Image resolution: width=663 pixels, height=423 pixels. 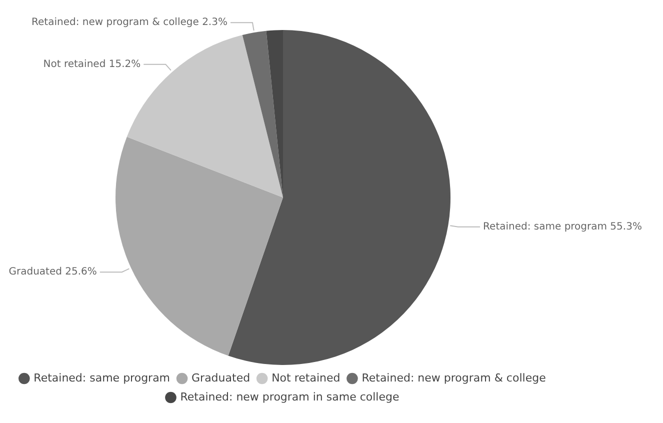 I want to click on category-label: Not retained 15.2%, so click(x=92, y=64).